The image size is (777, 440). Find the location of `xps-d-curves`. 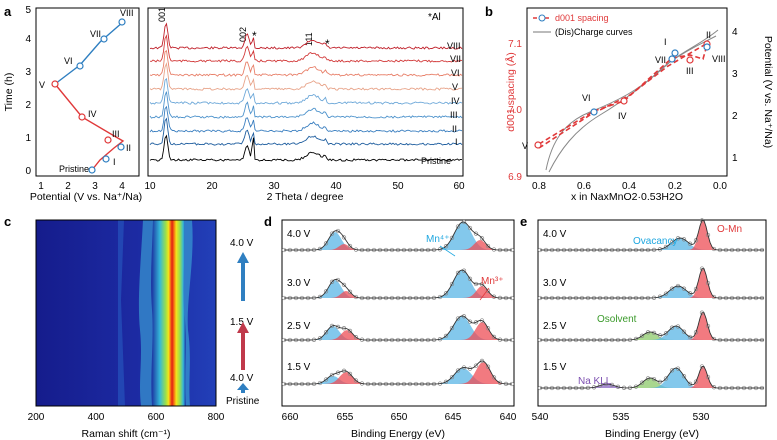

xps-d-curves is located at coordinates (398, 303).